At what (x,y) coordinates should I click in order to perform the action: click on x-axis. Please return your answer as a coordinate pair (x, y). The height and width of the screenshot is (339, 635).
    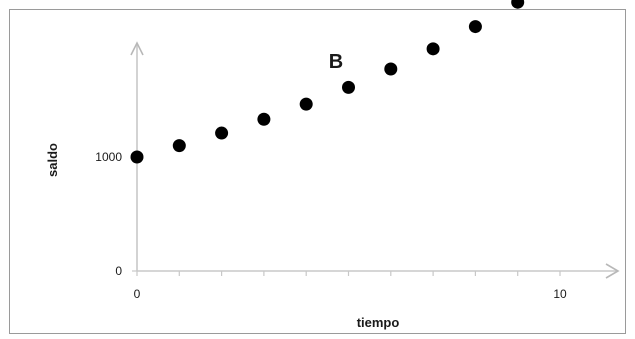
    Looking at the image, I should click on (378, 271).